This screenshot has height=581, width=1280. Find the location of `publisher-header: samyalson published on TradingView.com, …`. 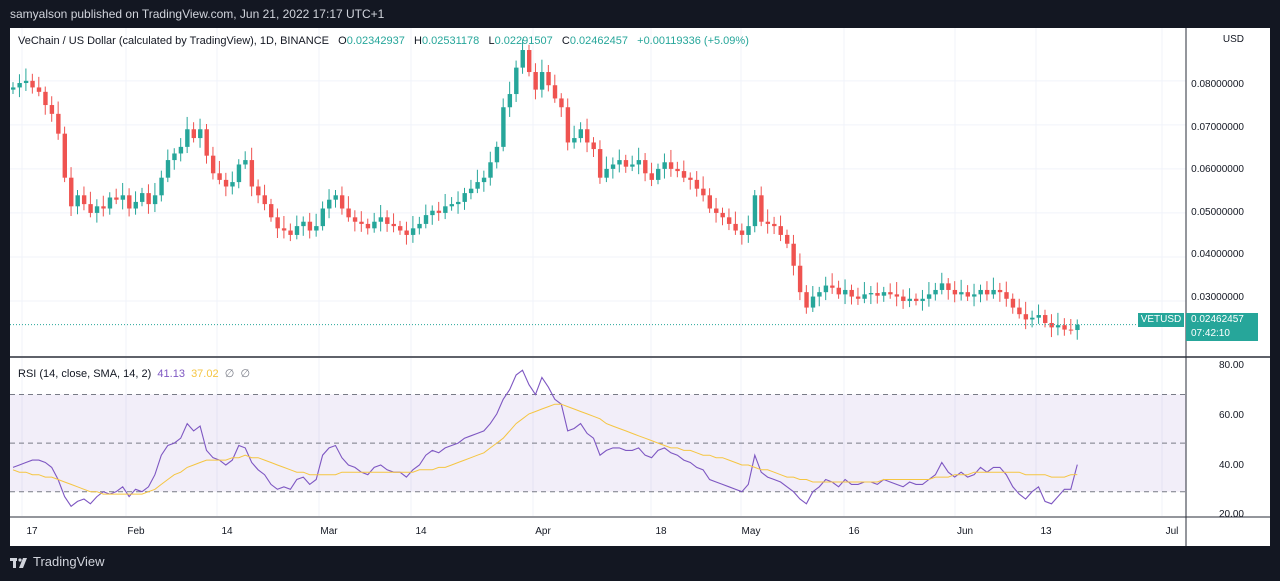

publisher-header: samyalson published on TradingView.com, … is located at coordinates (197, 14).